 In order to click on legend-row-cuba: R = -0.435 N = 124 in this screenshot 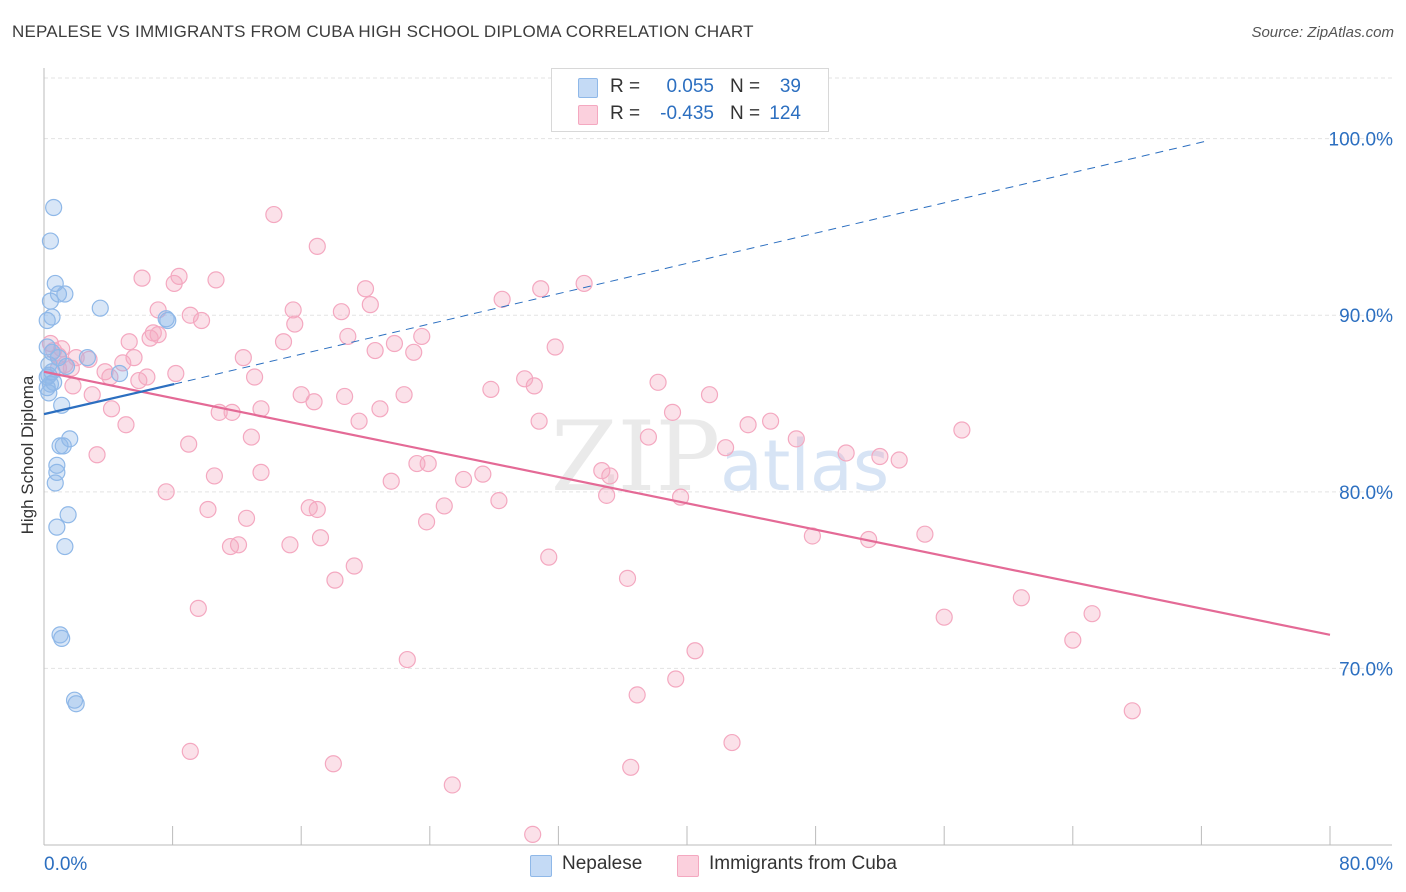, I will do `click(690, 113)`.